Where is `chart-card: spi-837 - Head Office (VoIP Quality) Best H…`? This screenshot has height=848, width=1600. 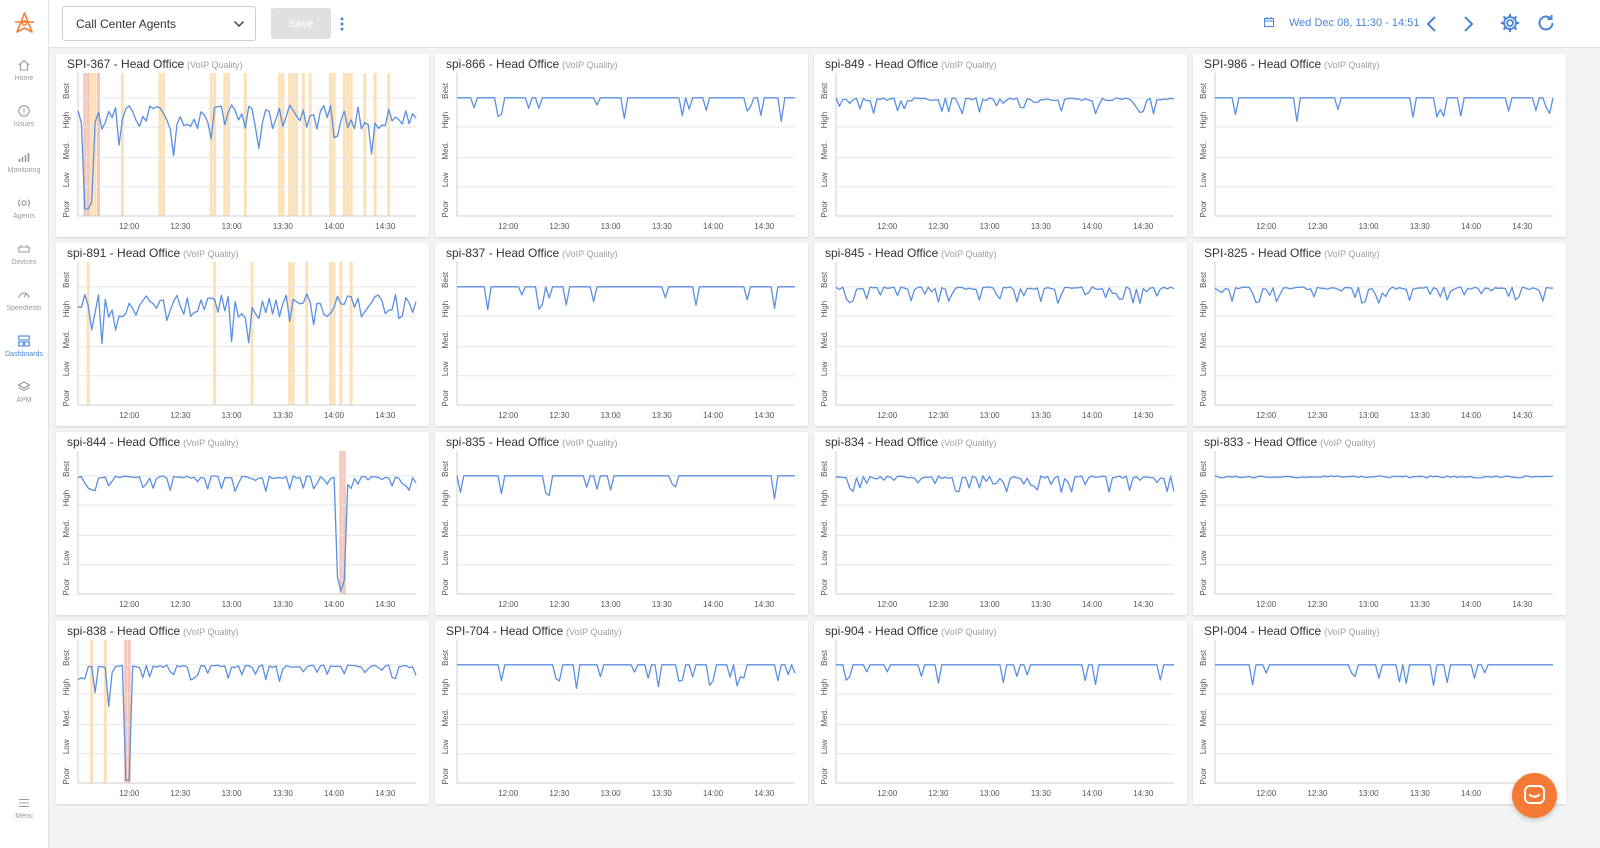
chart-card: spi-837 - Head Office (VoIP Quality) Best H… is located at coordinates (621, 334).